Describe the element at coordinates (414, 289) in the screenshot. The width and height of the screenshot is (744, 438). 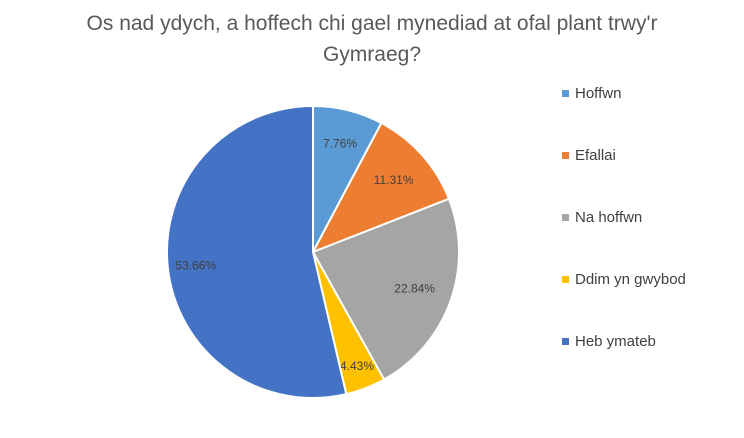
I see `data-label-na-hoffwn: 22.84%` at that location.